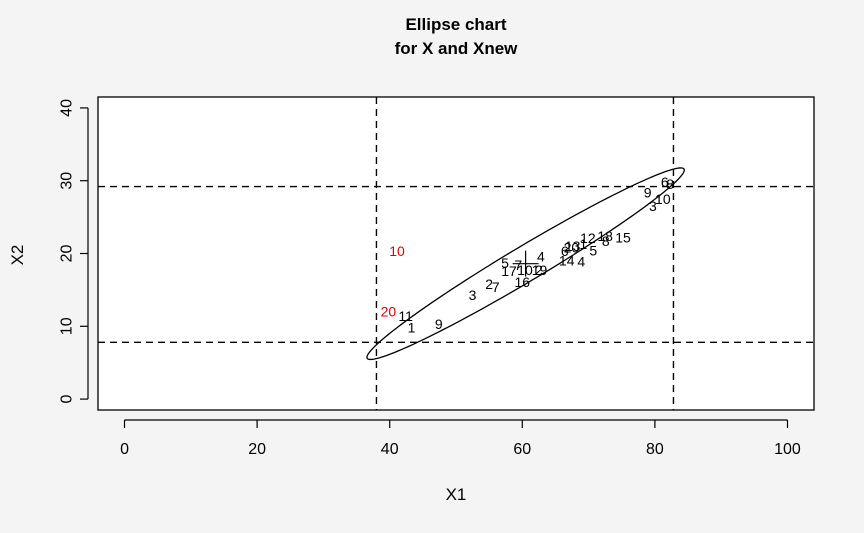  What do you see at coordinates (67, 108) in the screenshot?
I see `y-tick-label: 40` at bounding box center [67, 108].